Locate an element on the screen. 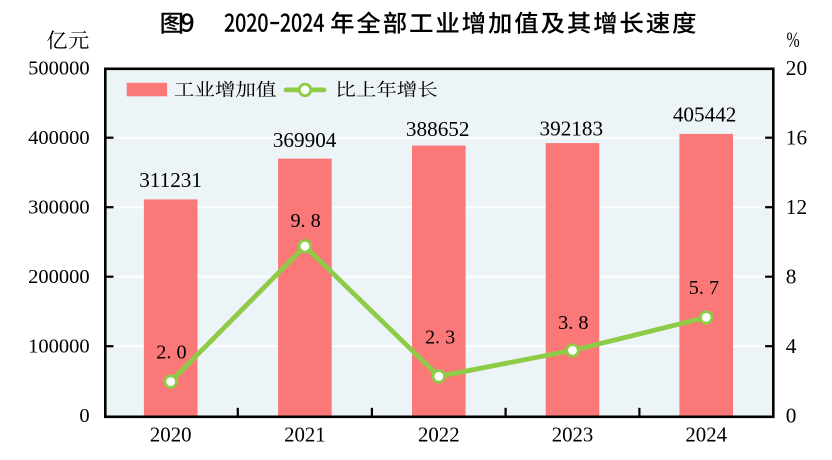 The height and width of the screenshot is (460, 832). svg-text: 300000 is located at coordinates (59, 207).